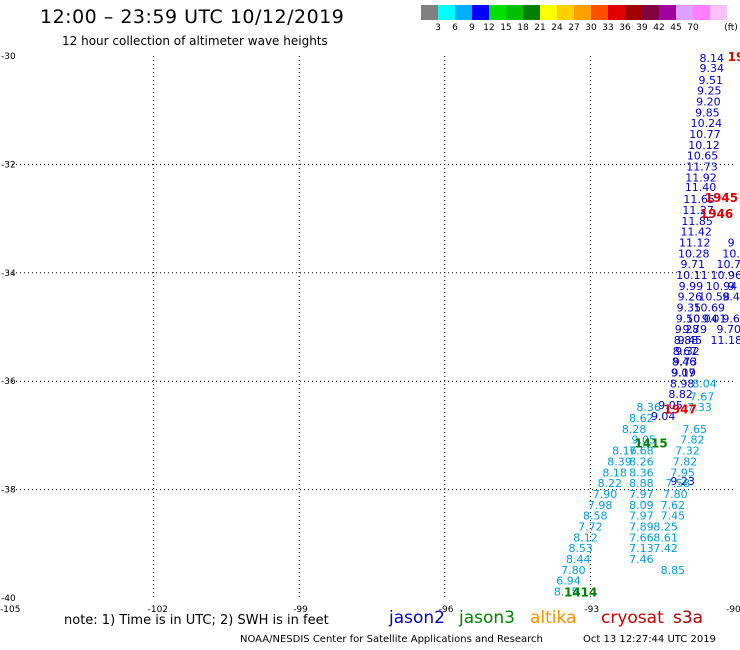 The image size is (740, 650). I want to click on legend-item-jason2: jason2, so click(417, 618).